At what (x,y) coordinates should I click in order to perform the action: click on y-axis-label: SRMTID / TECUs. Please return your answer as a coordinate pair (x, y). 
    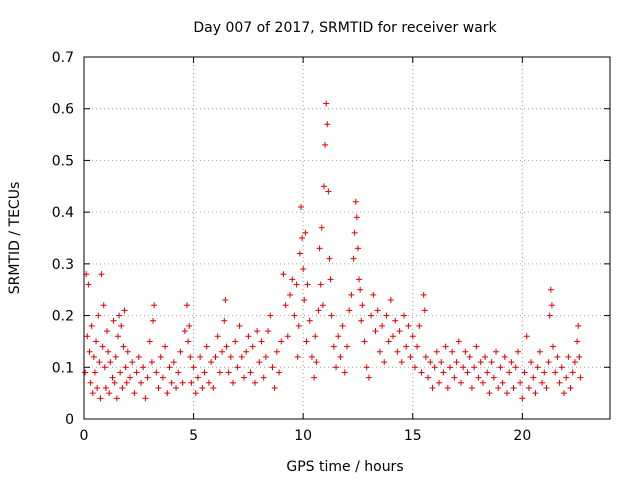
    Looking at the image, I should click on (15, 238).